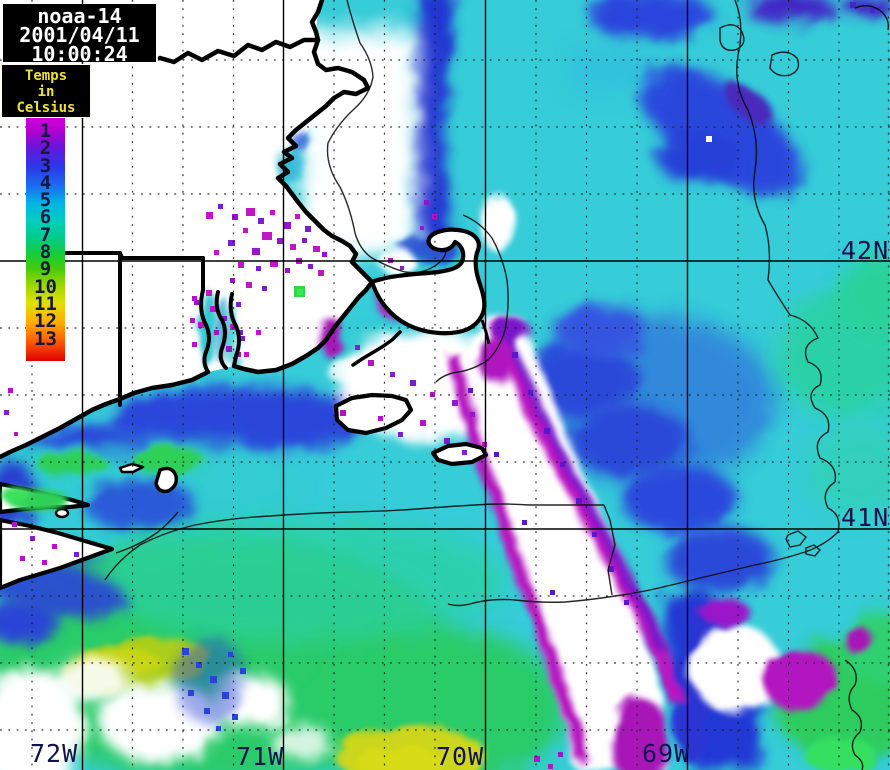 This screenshot has height=770, width=890. I want to click on legend-line-1: Temps, so click(46, 76).